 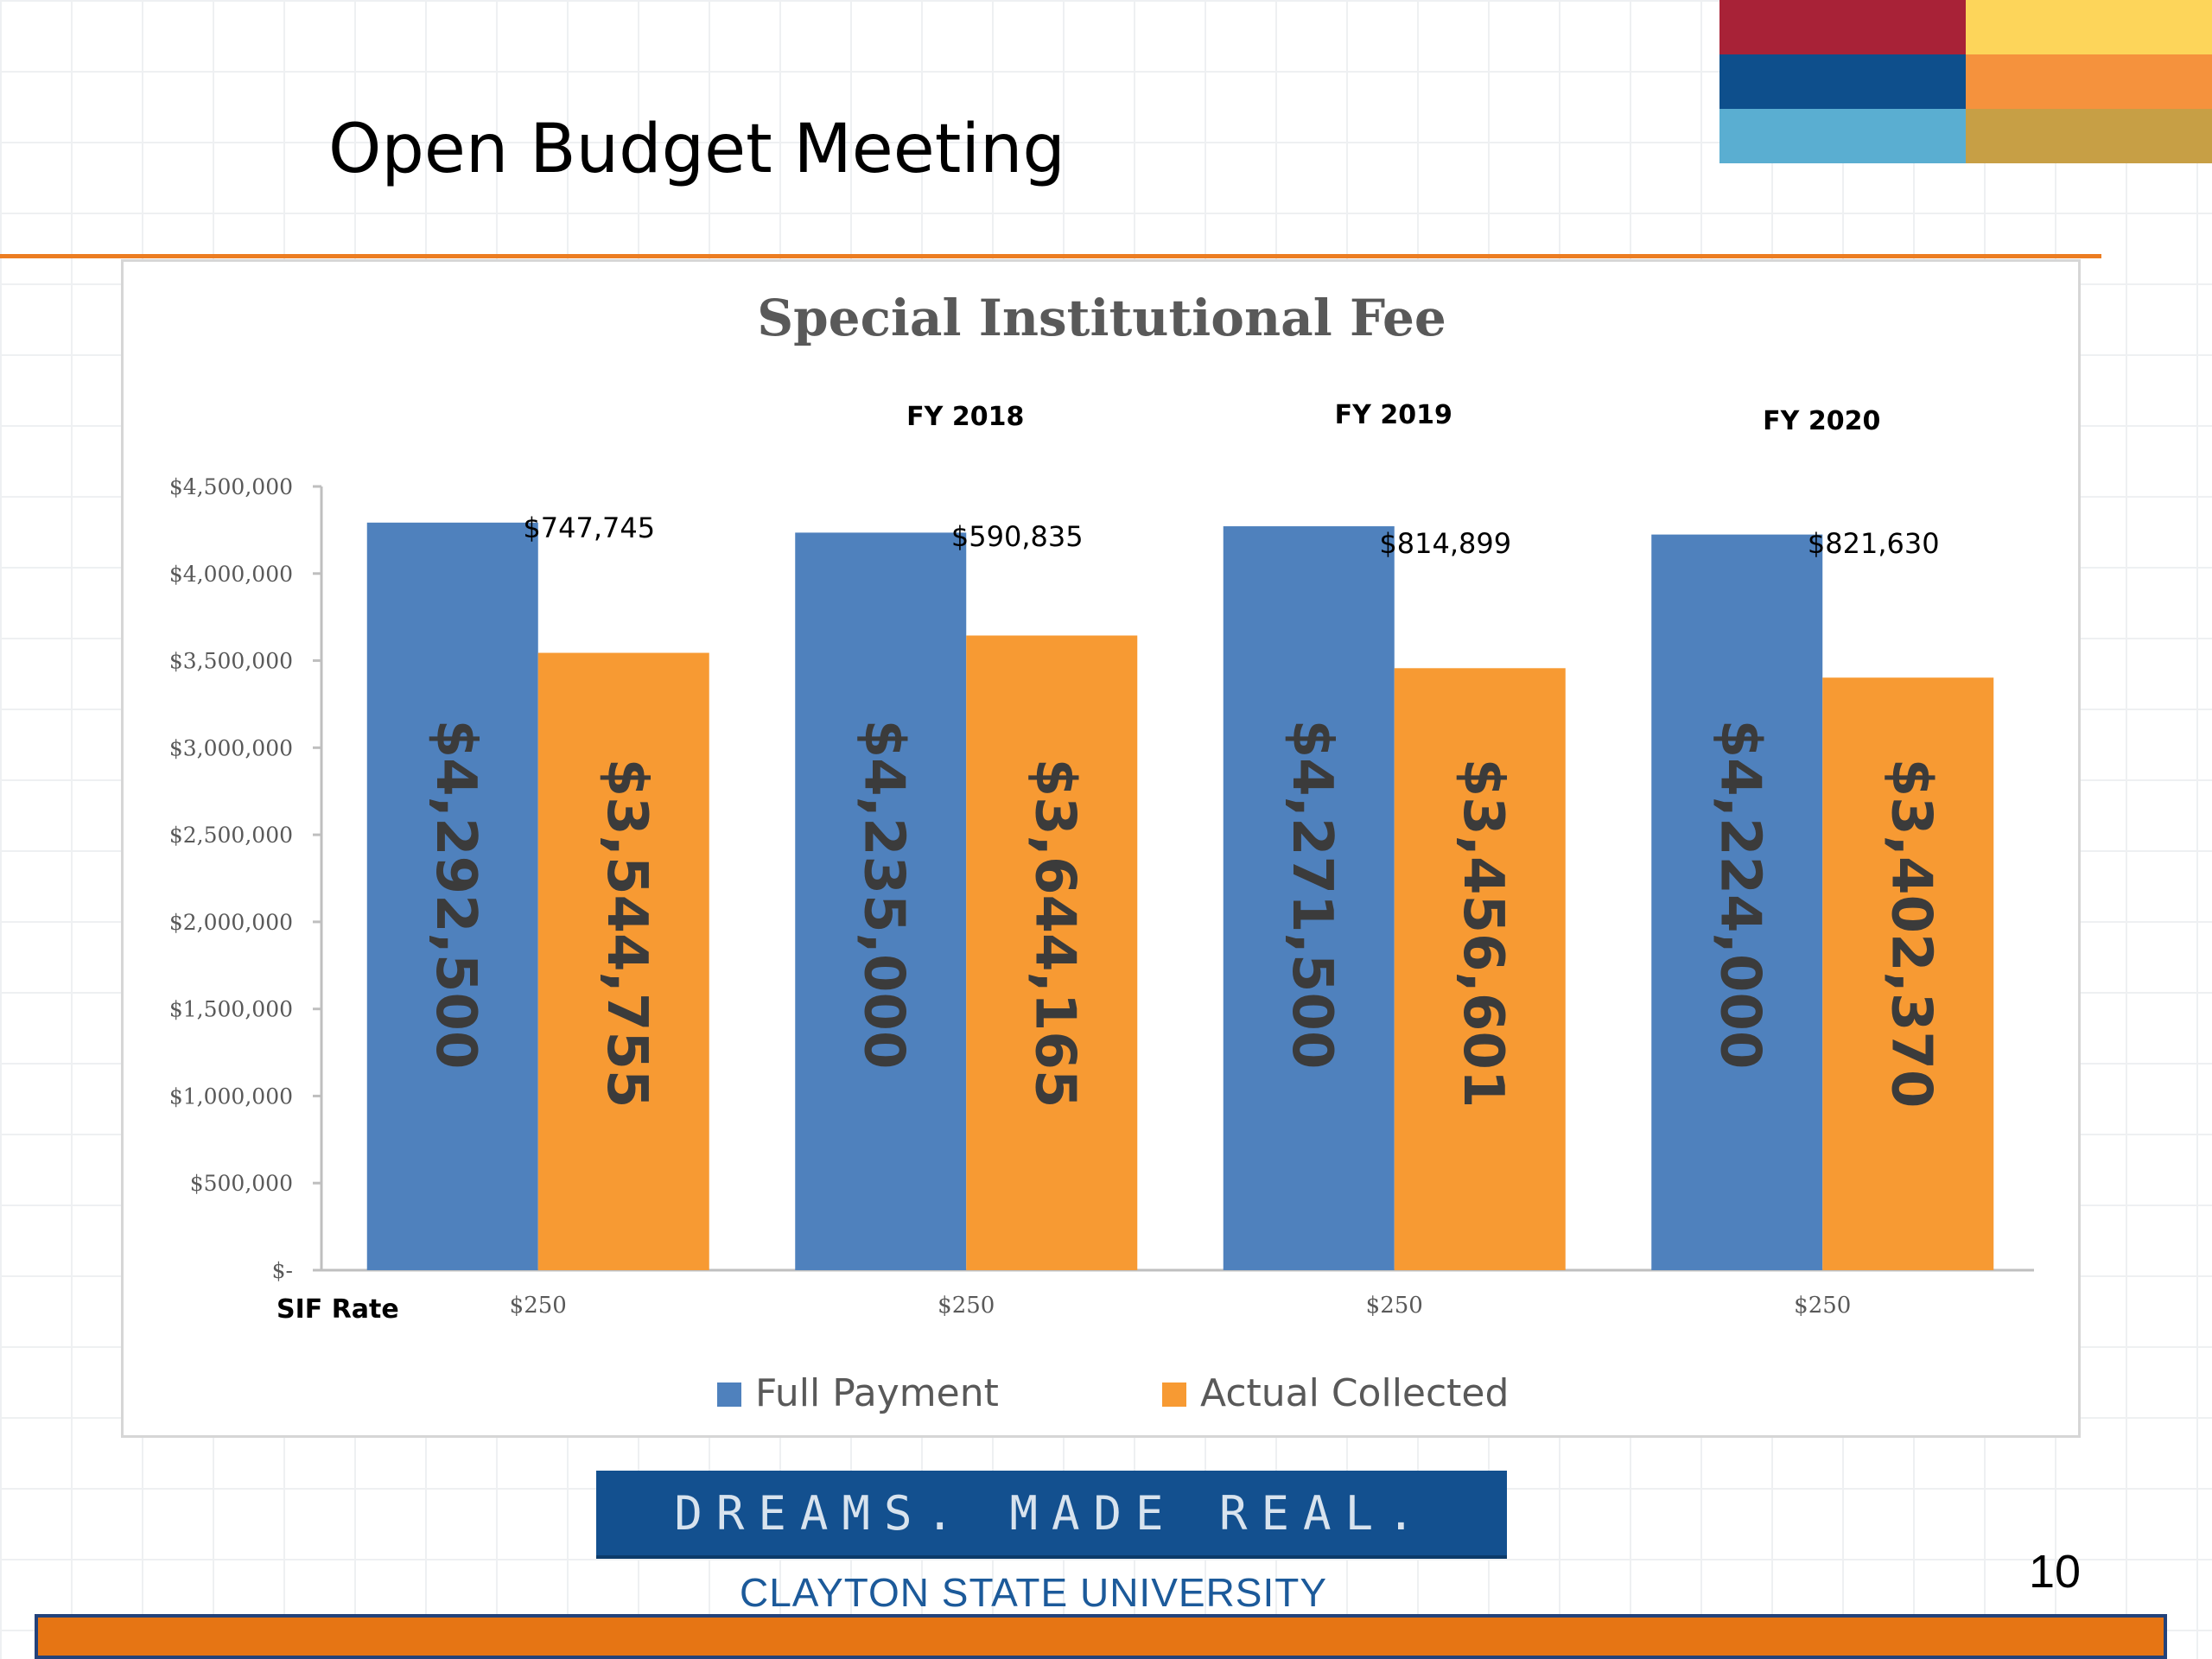 What do you see at coordinates (1821, 421) in the screenshot?
I see `category-label: FY 2020` at bounding box center [1821, 421].